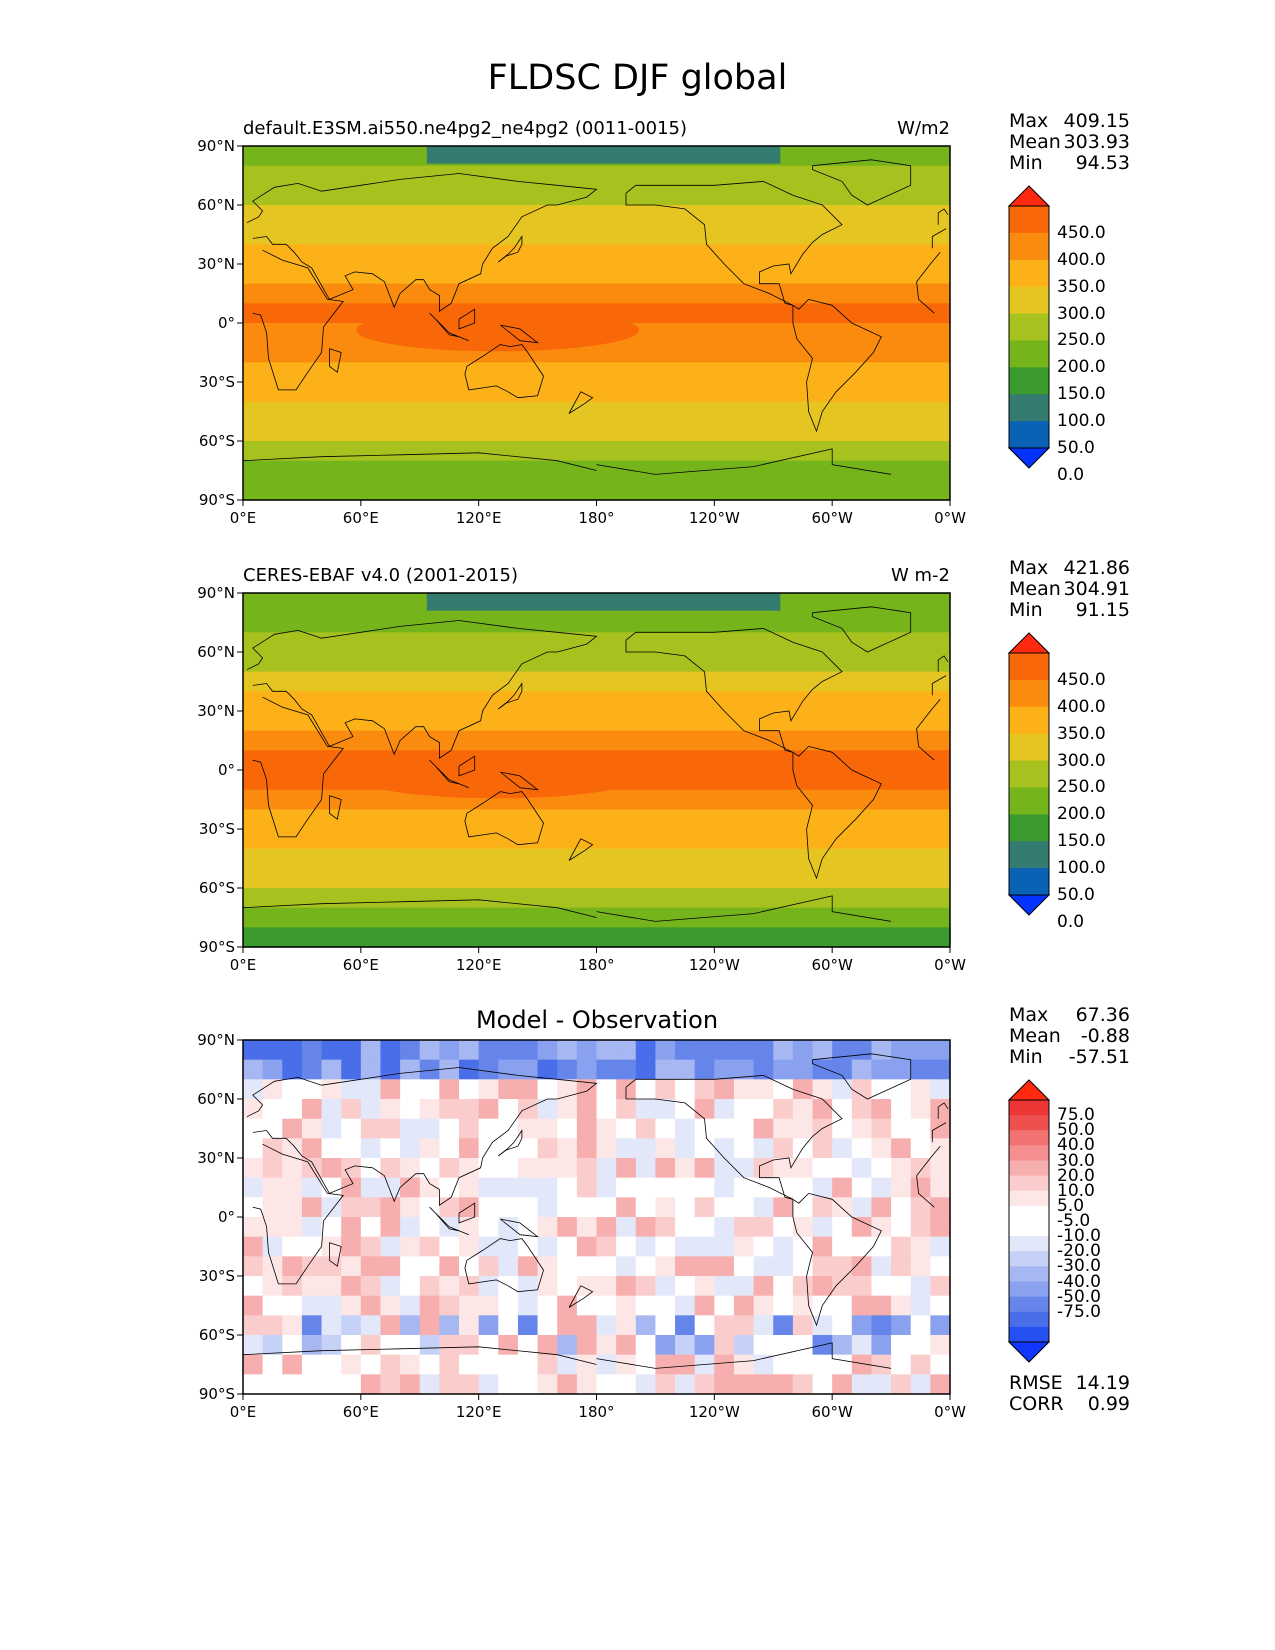 The height and width of the screenshot is (1650, 1275). Describe the element at coordinates (1029, 1090) in the screenshot. I see `colorbar-extend-max` at that location.